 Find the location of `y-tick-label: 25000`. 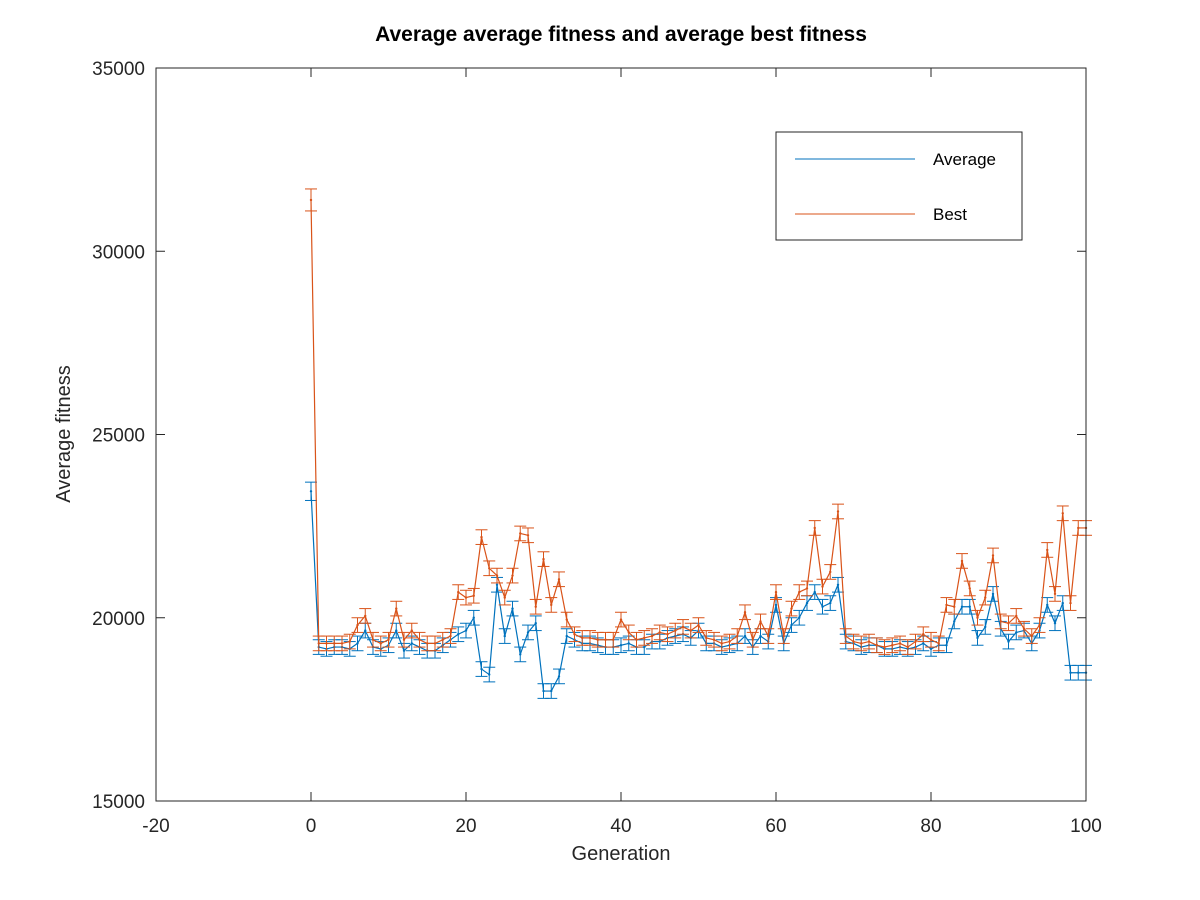

y-tick-label: 25000 is located at coordinates (118, 436).